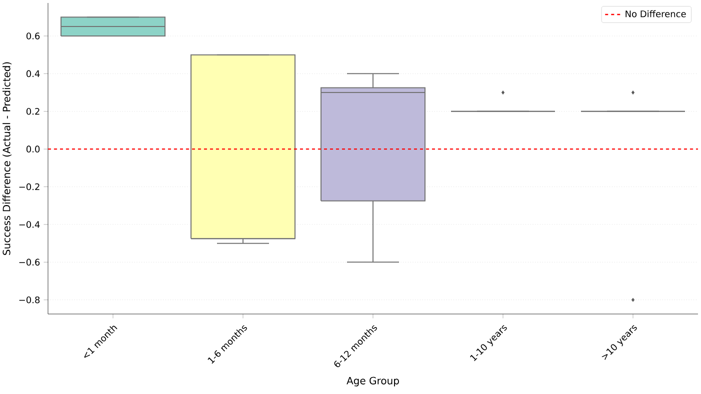  What do you see at coordinates (29, 300) in the screenshot?
I see `y-tick-label: −0.8` at bounding box center [29, 300].